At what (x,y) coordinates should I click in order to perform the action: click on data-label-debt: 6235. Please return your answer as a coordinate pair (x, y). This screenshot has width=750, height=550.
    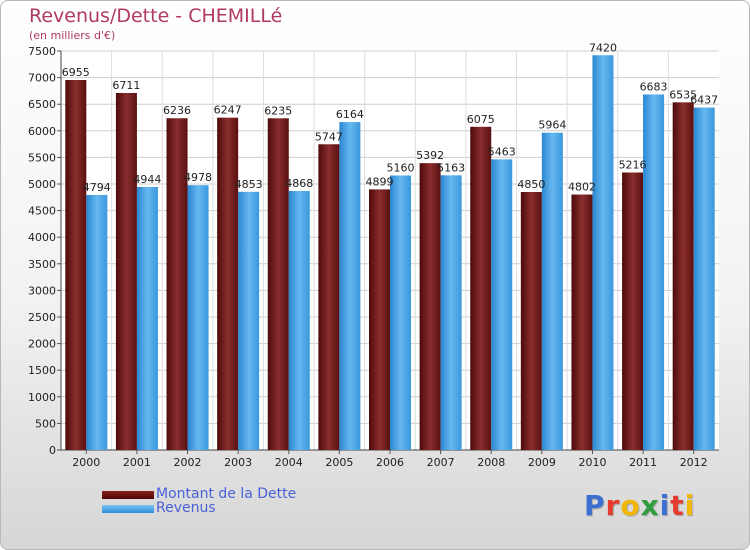
    Looking at the image, I should click on (278, 110).